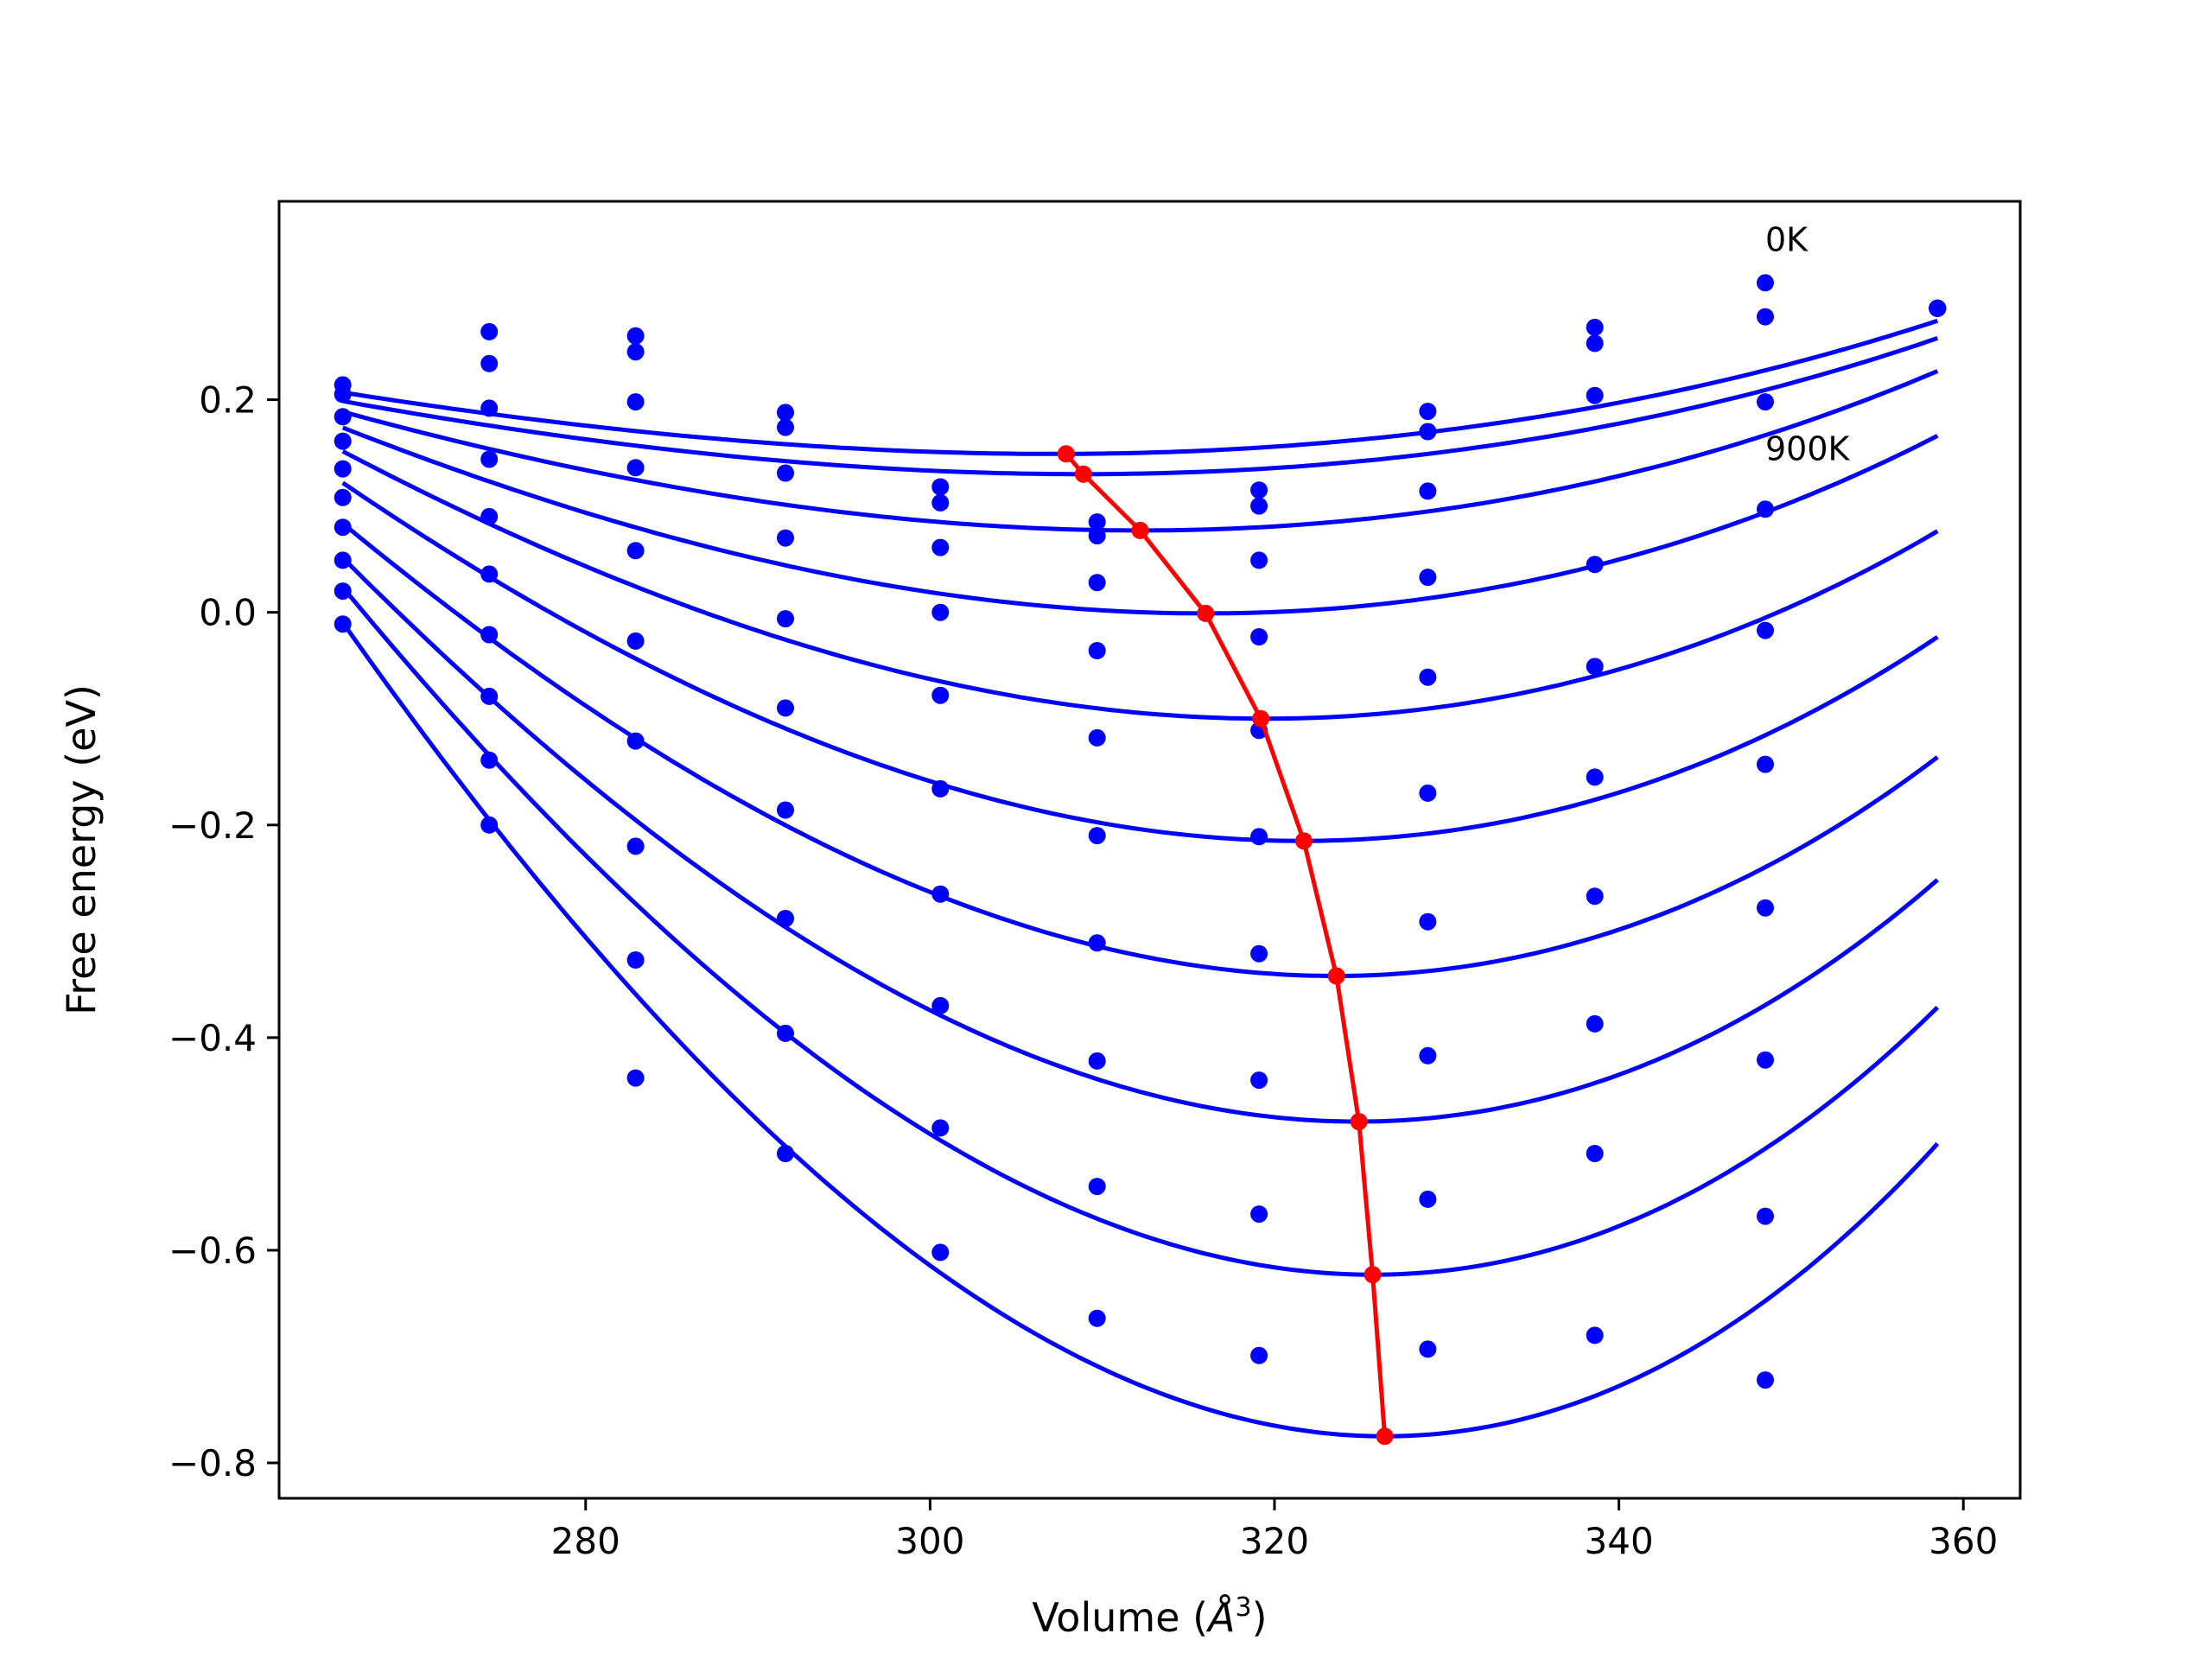 This screenshot has width=2212, height=1659. Describe the element at coordinates (228, 613) in the screenshot. I see `y-tick-label: 0.0` at that location.